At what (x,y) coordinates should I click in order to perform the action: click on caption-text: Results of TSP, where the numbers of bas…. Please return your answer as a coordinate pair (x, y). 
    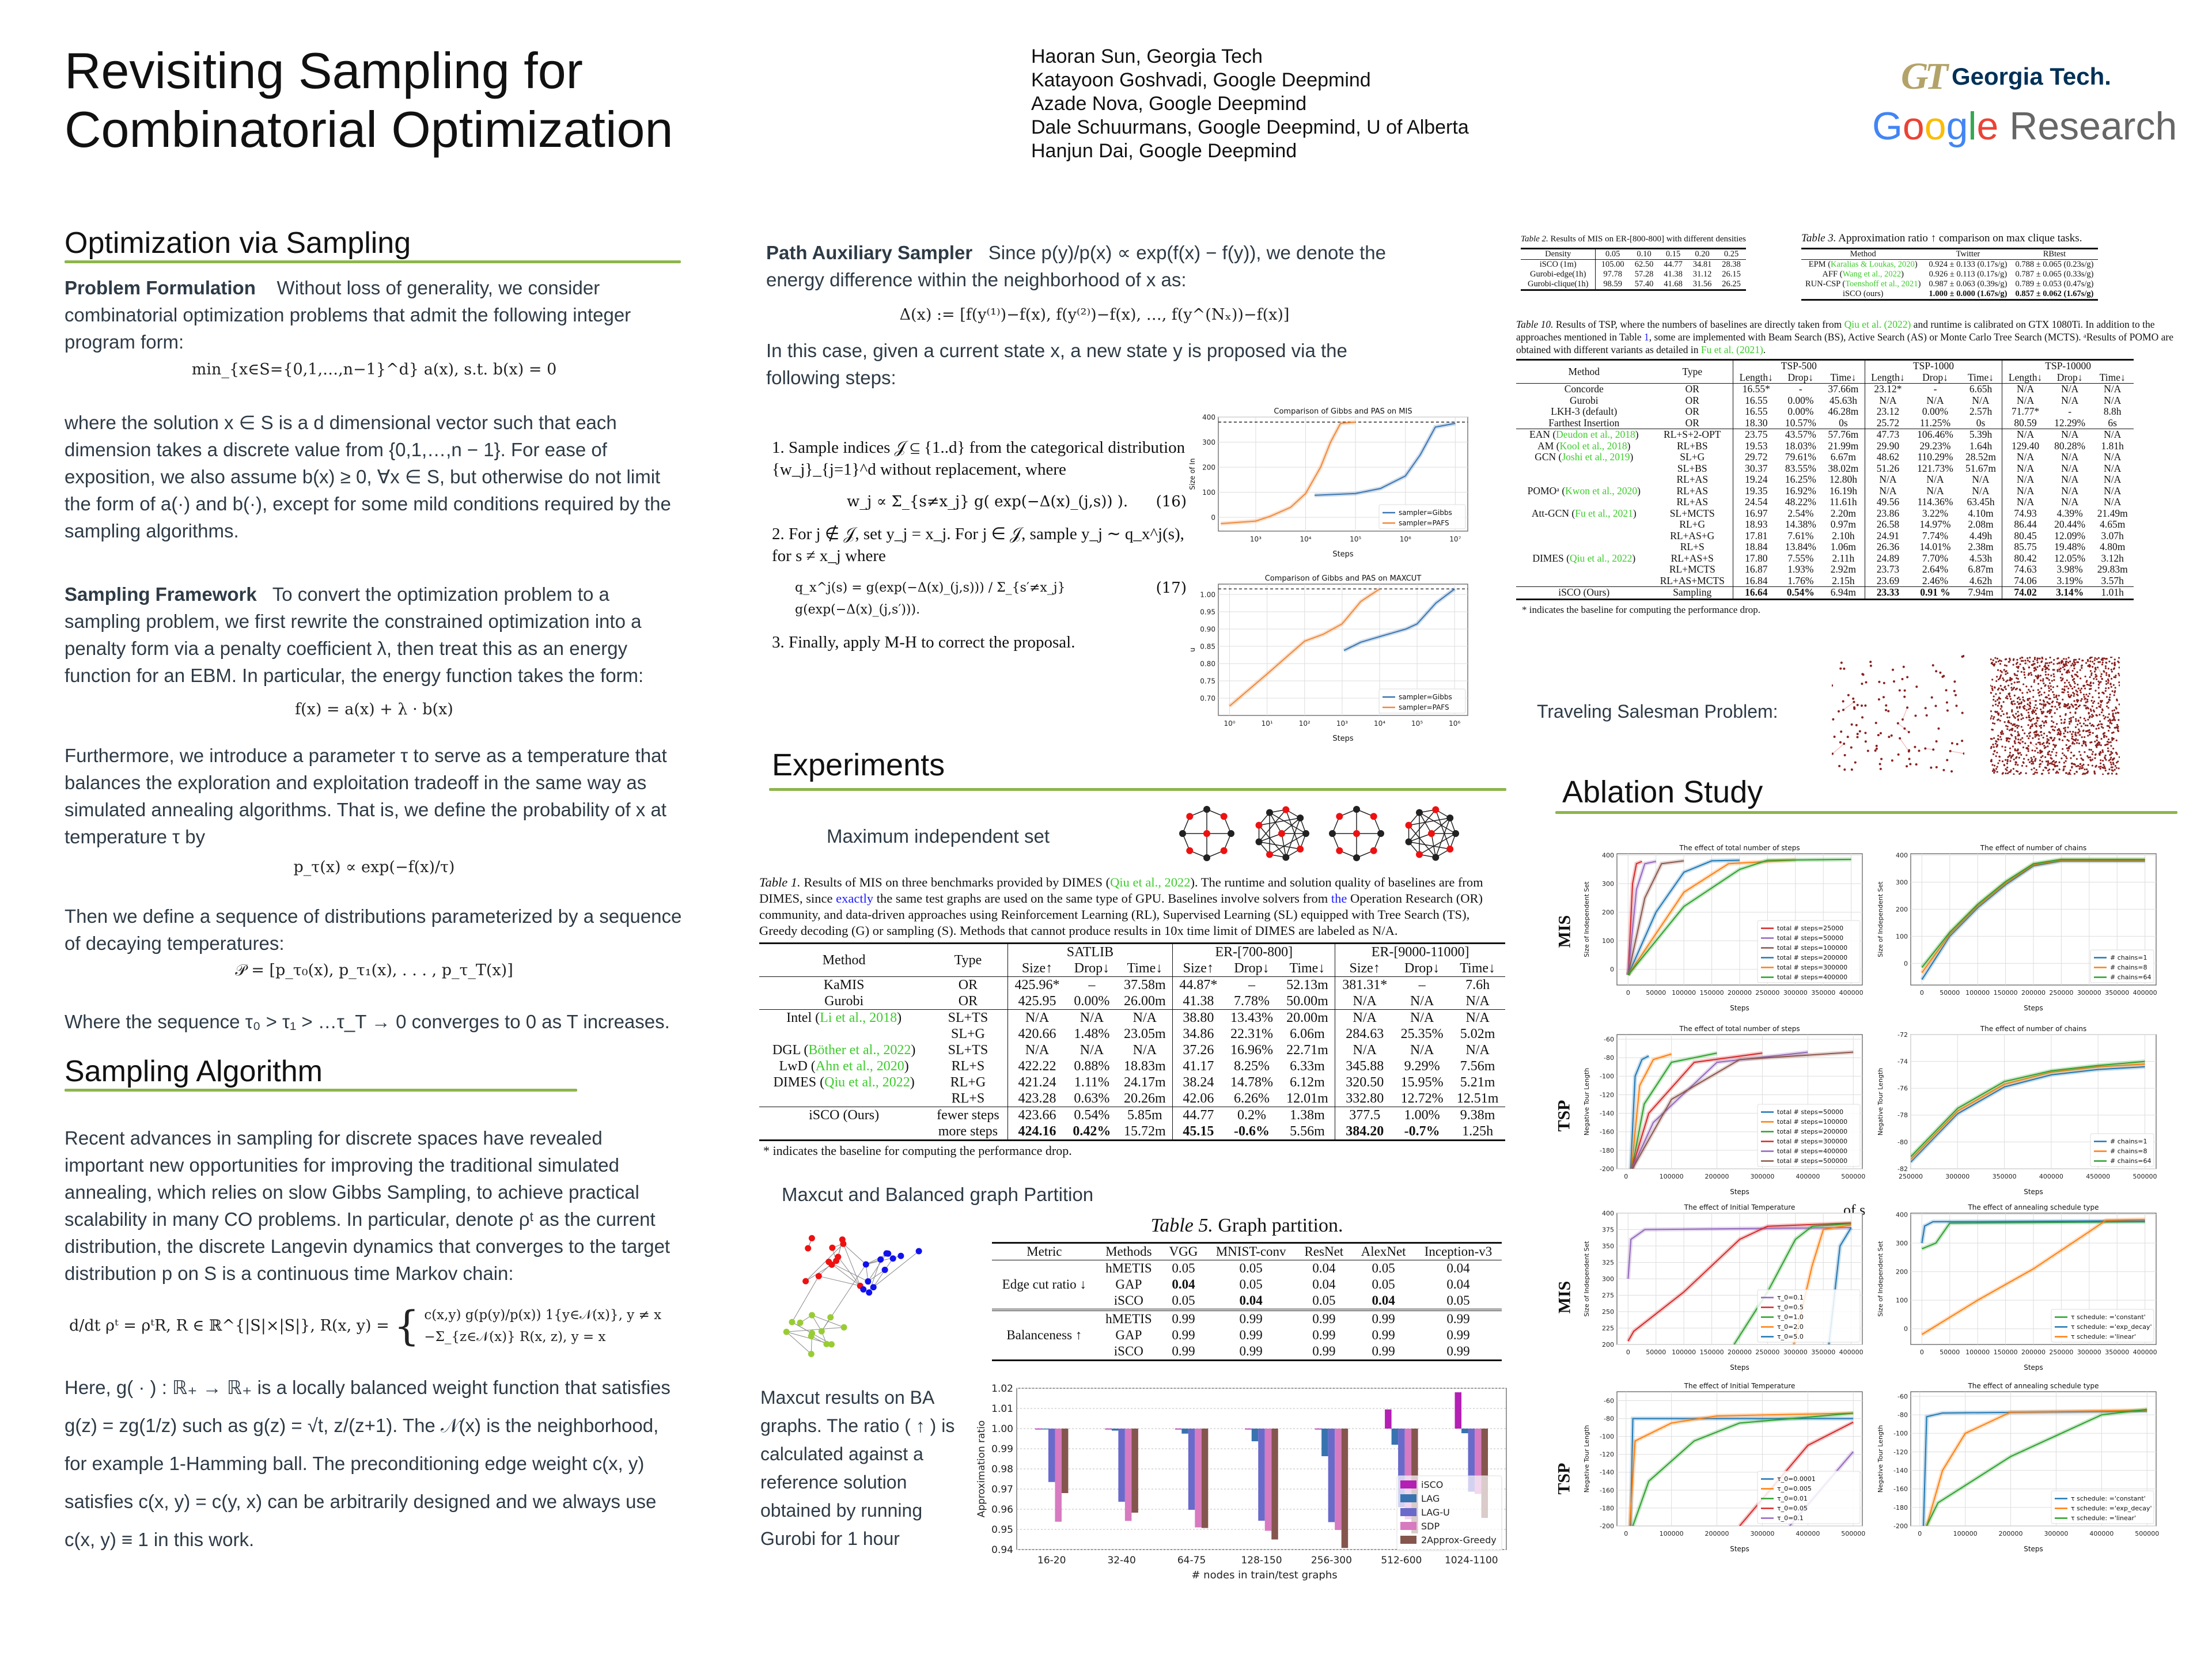
    Looking at the image, I should click on (1698, 324).